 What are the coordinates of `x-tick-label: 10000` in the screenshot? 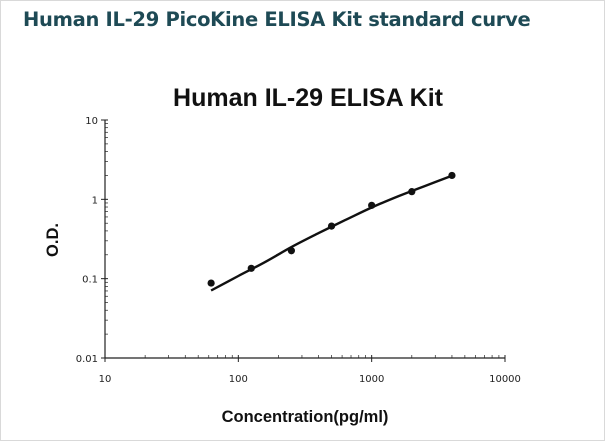 It's located at (505, 379).